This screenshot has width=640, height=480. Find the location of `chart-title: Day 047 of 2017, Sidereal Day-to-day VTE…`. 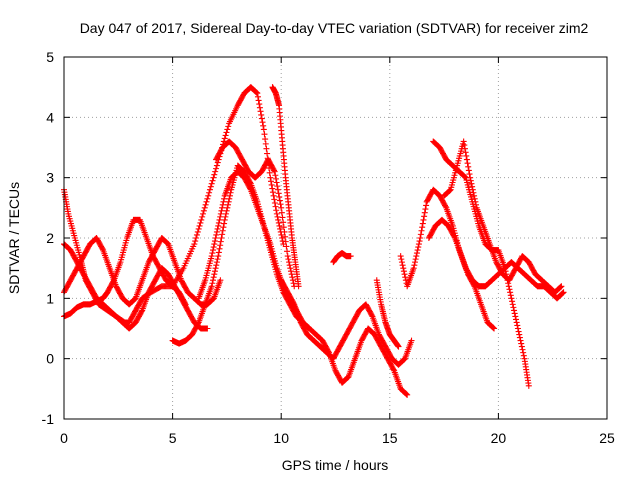

chart-title: Day 047 of 2017, Sidereal Day-to-day VTE… is located at coordinates (334, 28).